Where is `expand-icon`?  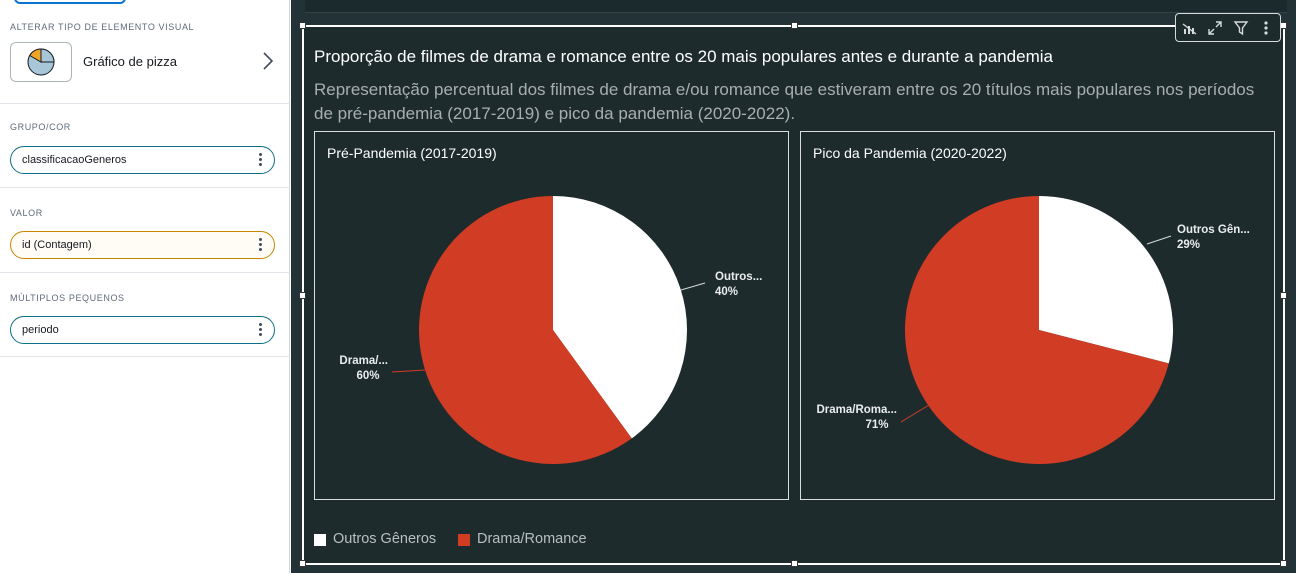 expand-icon is located at coordinates (1215, 28).